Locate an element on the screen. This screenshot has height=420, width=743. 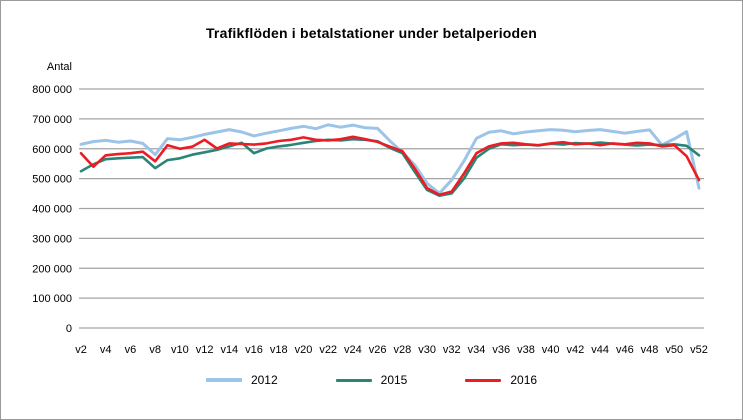
x-tick-label: v24 is located at coordinates (353, 350).